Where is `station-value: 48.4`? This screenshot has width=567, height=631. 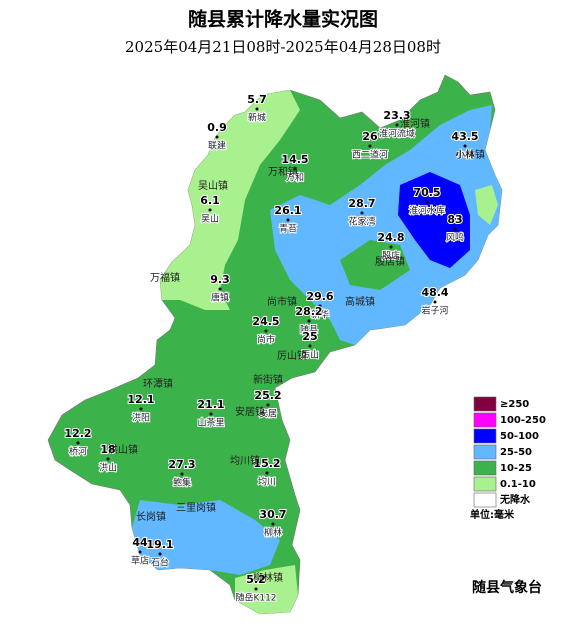 station-value: 48.4 is located at coordinates (434, 292).